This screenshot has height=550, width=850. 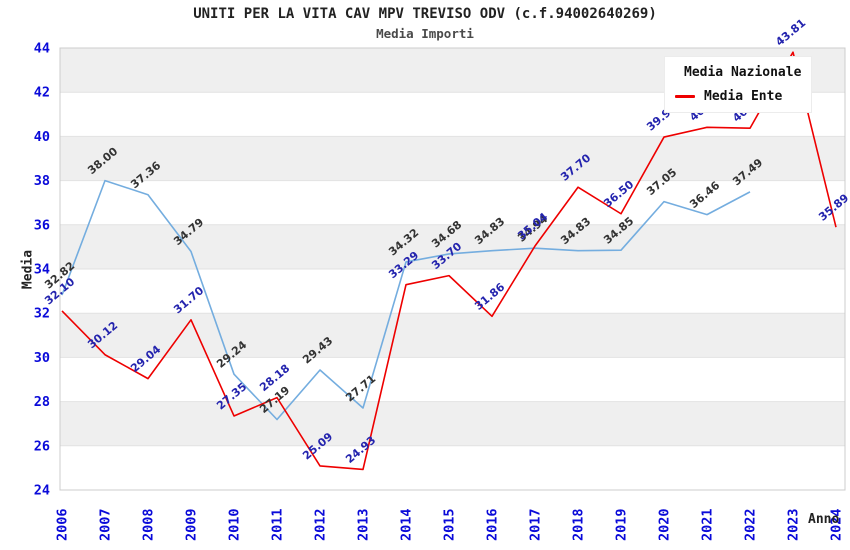 What do you see at coordinates (42, 491) in the screenshot?
I see `y-tick-label: 24` at bounding box center [42, 491].